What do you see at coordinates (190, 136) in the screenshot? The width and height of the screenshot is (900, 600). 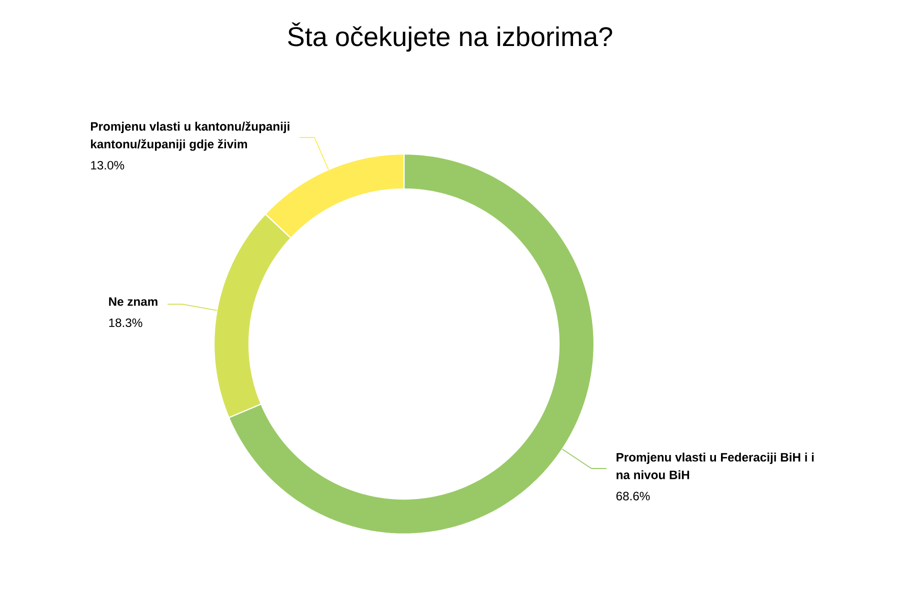 I see `slice-label: Promjenu vlasti u kantonu/županiji kantonu/županiji gdje živim` at bounding box center [190, 136].